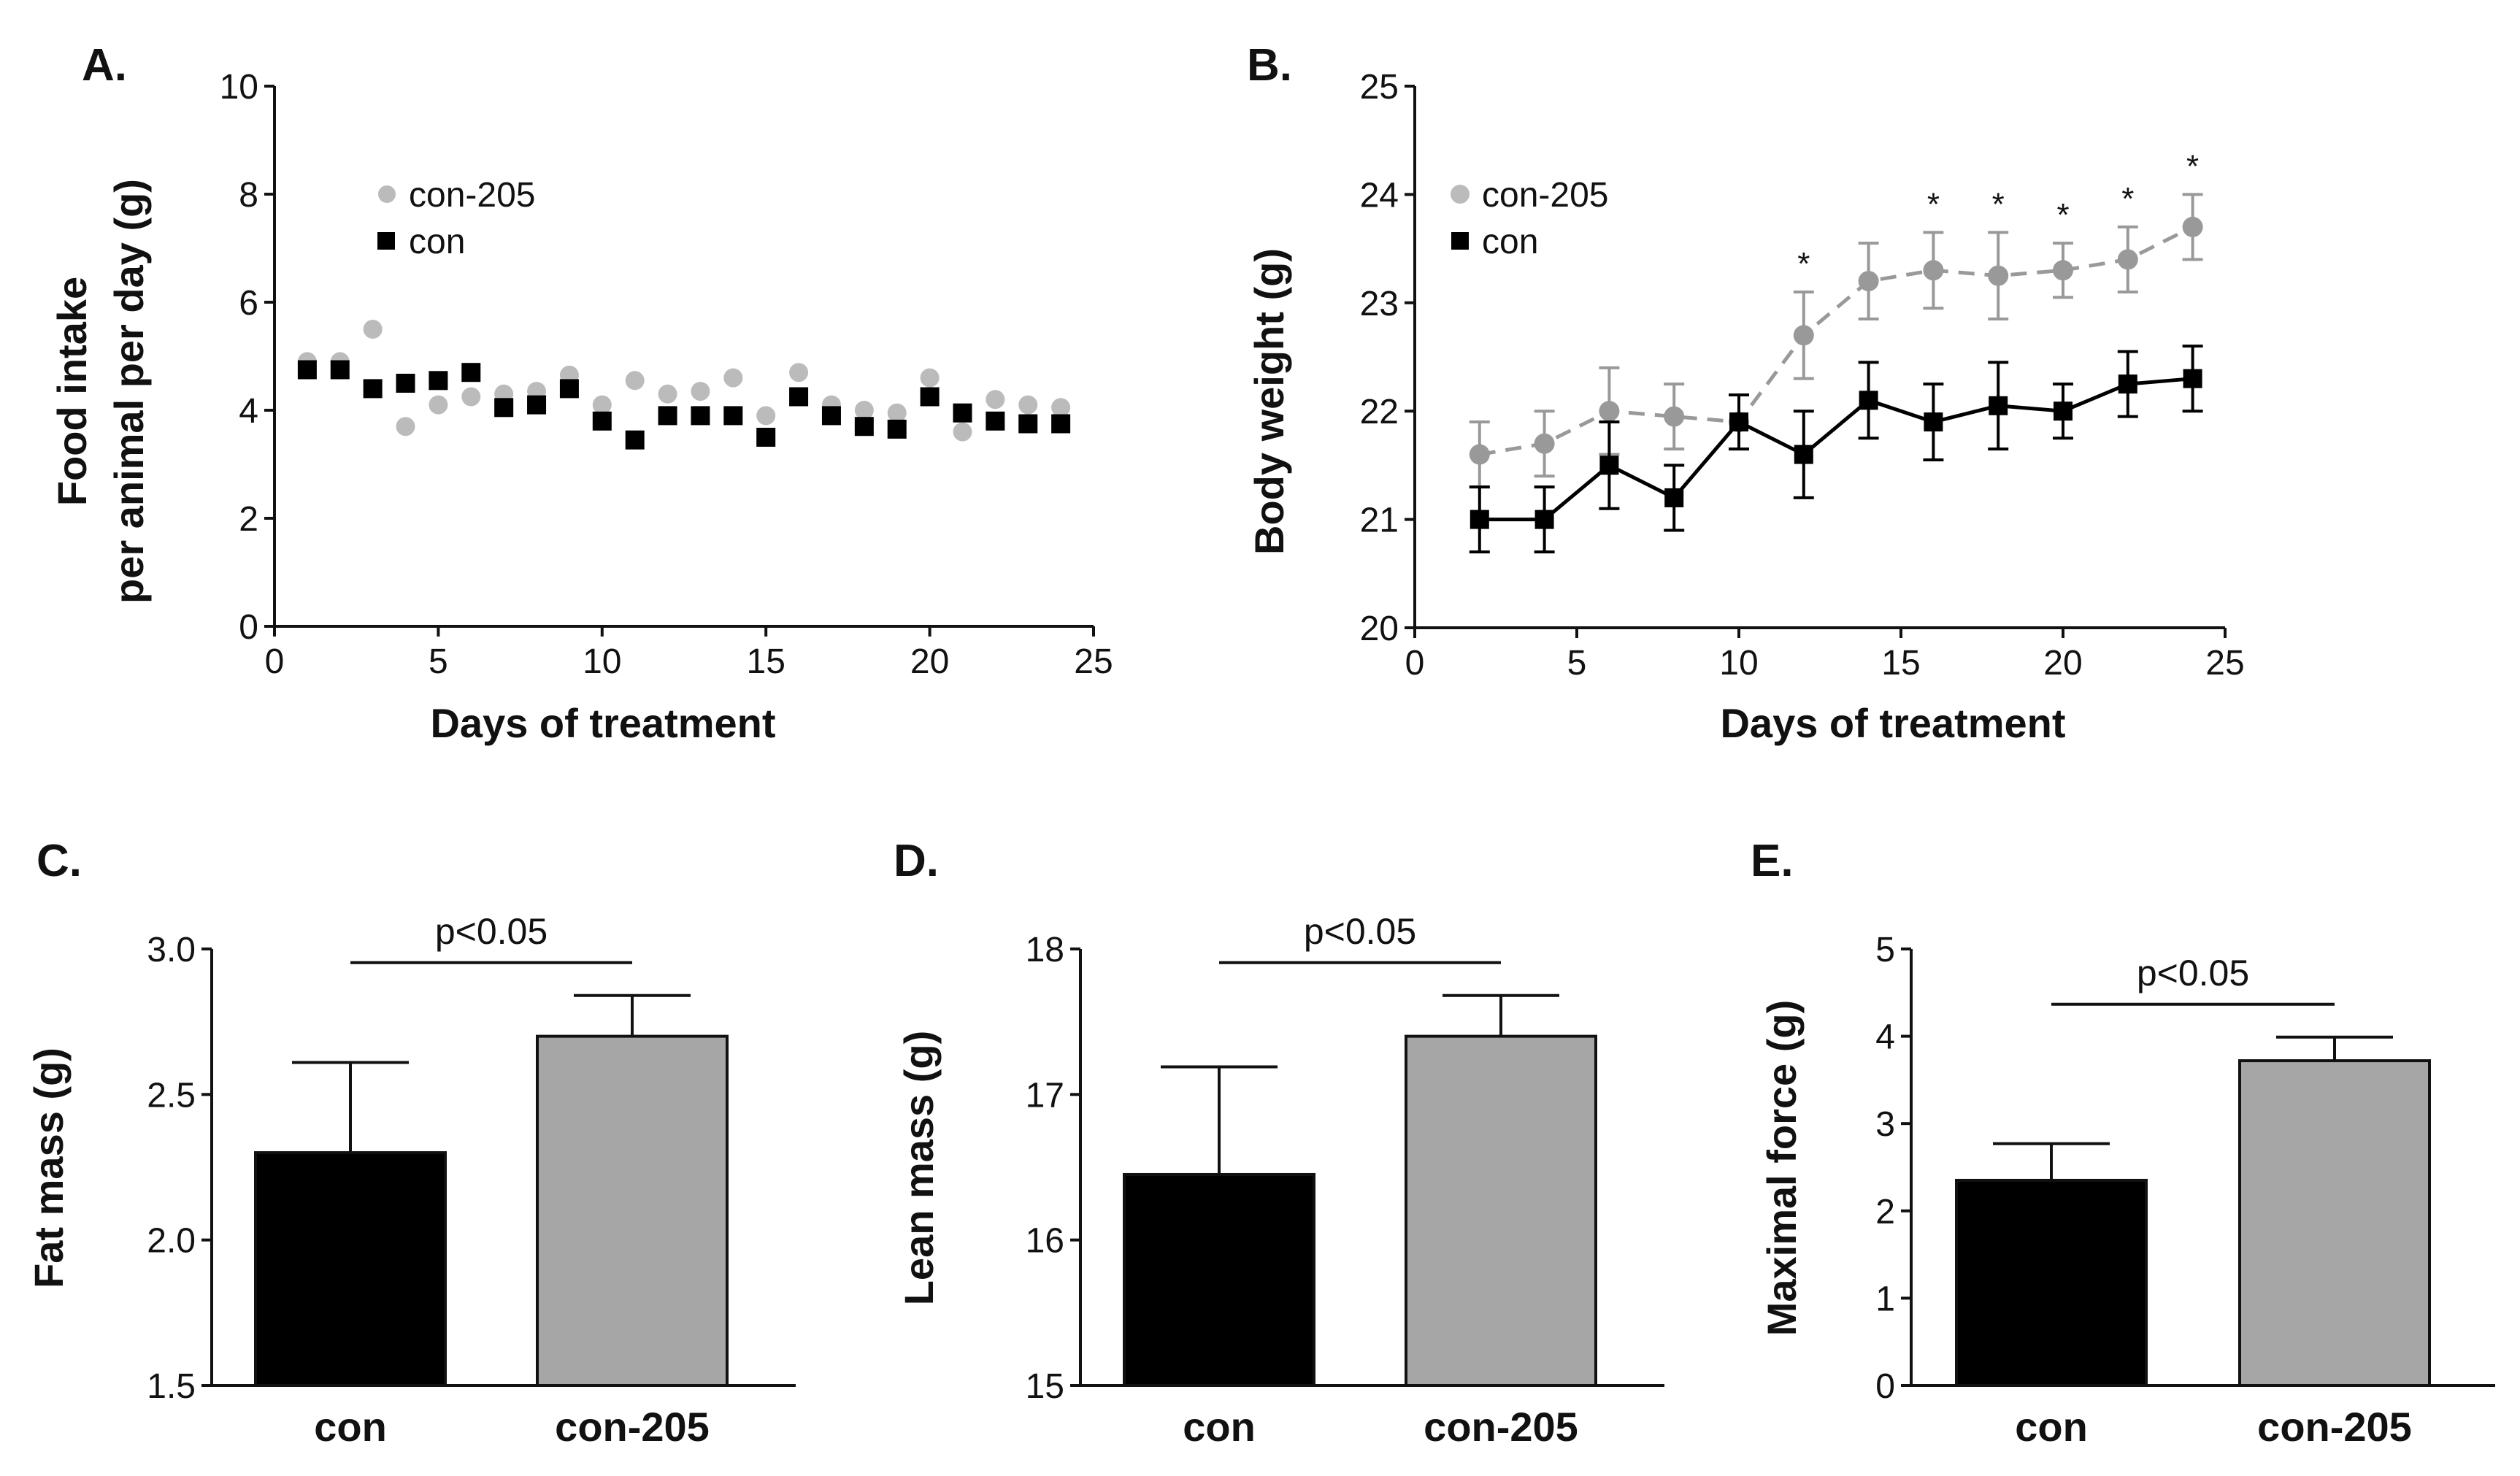 The height and width of the screenshot is (1476, 2520). I want to click on y-tick-label: 20, so click(1379, 629).